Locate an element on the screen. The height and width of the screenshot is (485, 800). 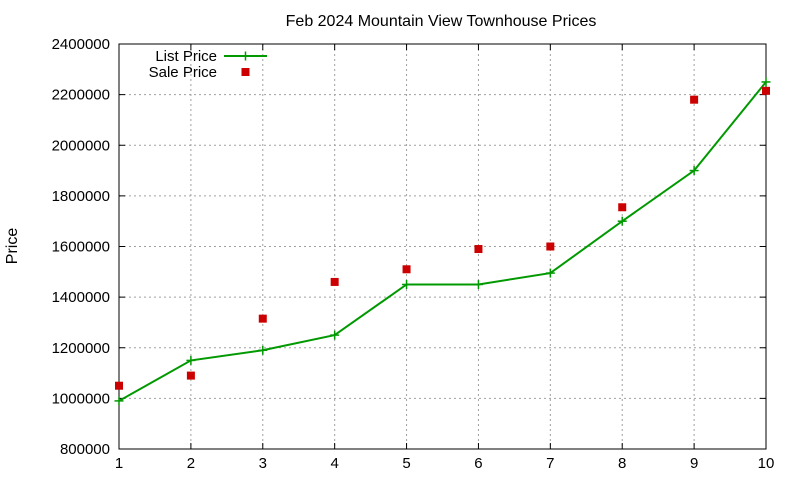
y-tick-label: 1000000 is located at coordinates (81, 398).